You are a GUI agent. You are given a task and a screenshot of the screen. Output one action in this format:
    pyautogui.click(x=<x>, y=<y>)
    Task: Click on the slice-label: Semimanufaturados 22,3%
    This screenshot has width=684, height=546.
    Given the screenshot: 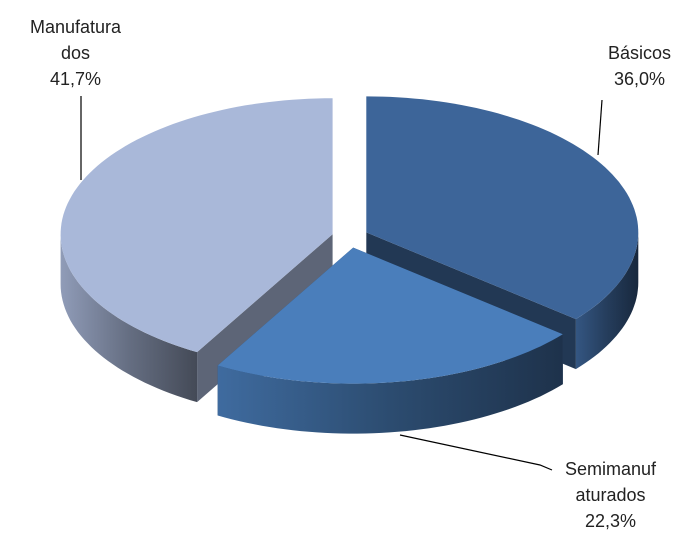 What is the action you would take?
    pyautogui.click(x=610, y=495)
    